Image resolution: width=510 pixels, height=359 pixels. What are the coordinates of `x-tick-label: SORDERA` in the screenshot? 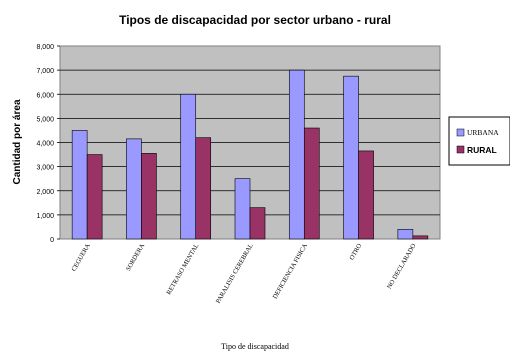 It's located at (135, 257).